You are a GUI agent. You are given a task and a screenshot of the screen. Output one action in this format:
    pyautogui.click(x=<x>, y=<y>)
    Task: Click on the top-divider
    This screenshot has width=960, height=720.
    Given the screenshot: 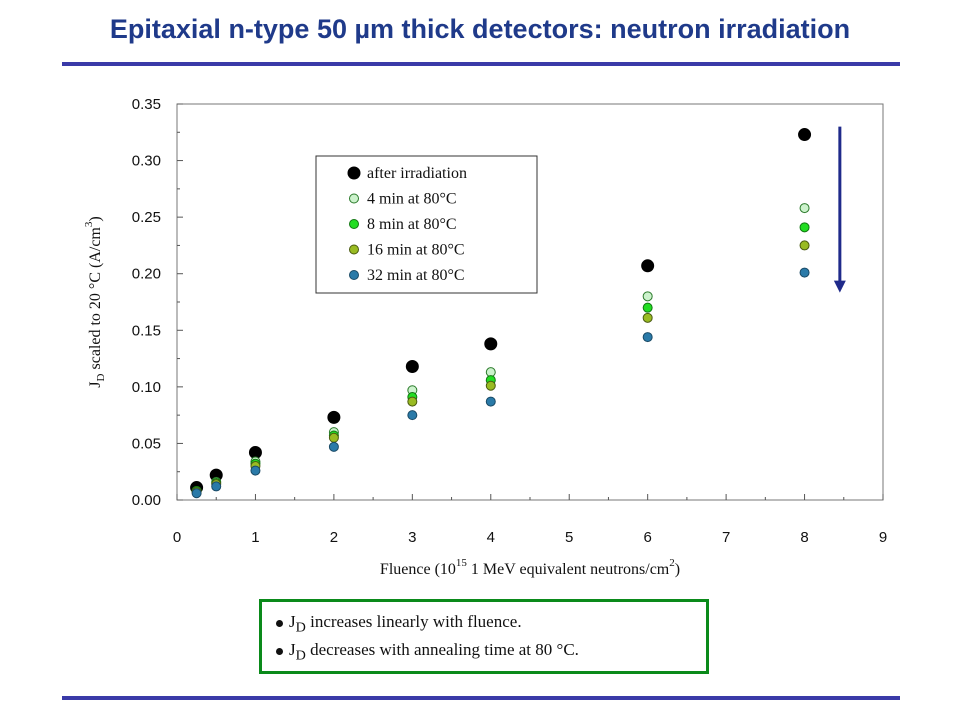 What is the action you would take?
    pyautogui.click(x=481, y=64)
    